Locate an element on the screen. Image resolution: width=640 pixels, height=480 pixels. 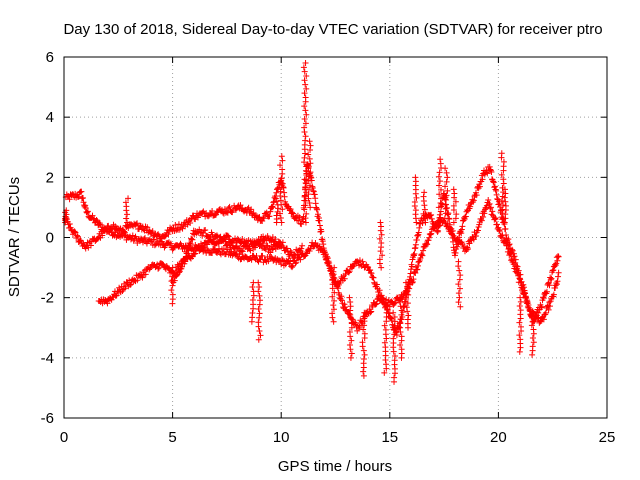
y-tick-label: 6 is located at coordinates (50, 57).